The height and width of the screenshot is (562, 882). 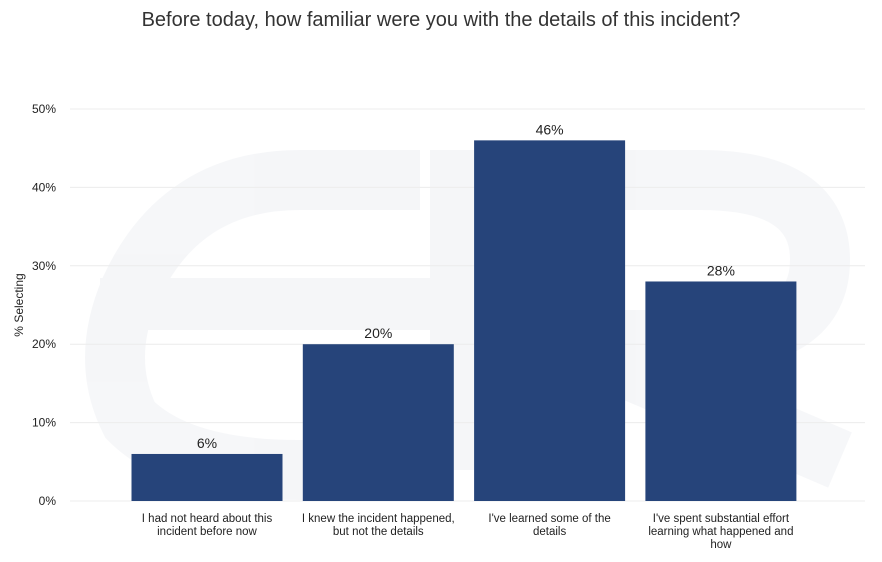 I want to click on data-label: 46%, so click(x=550, y=129).